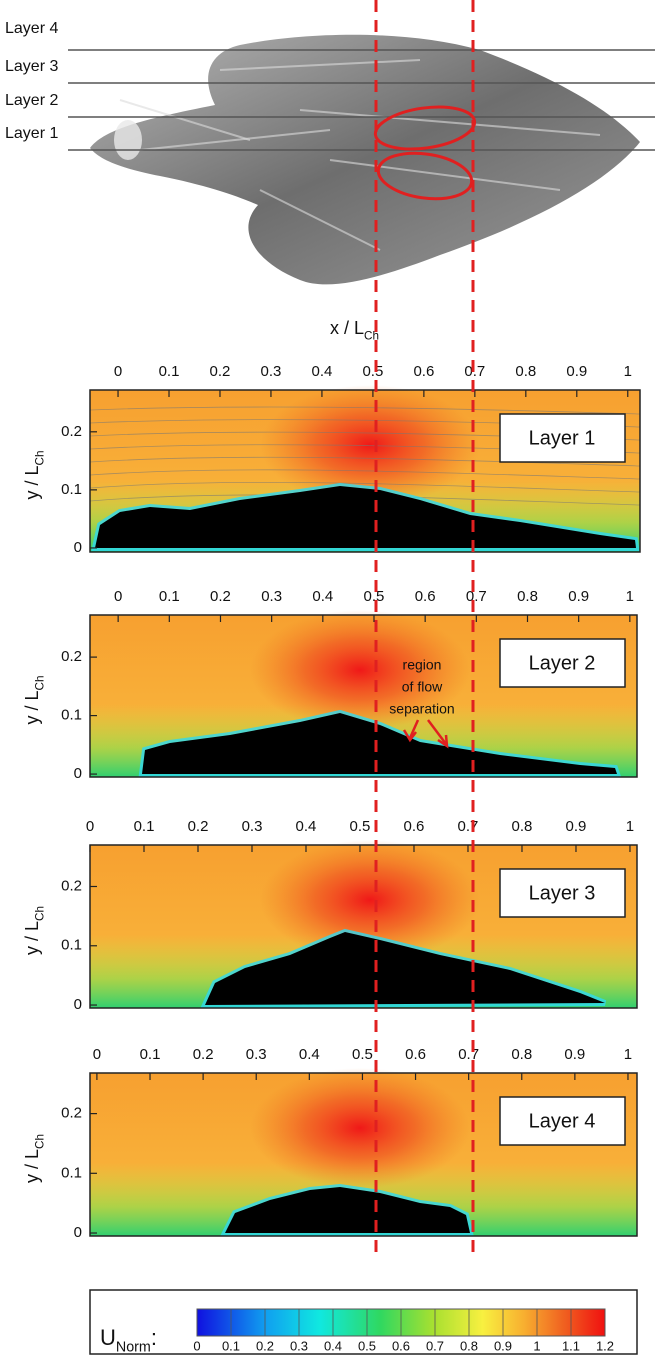  What do you see at coordinates (503, 1345) in the screenshot?
I see `colorbar-tick-label: 0.9` at bounding box center [503, 1345].